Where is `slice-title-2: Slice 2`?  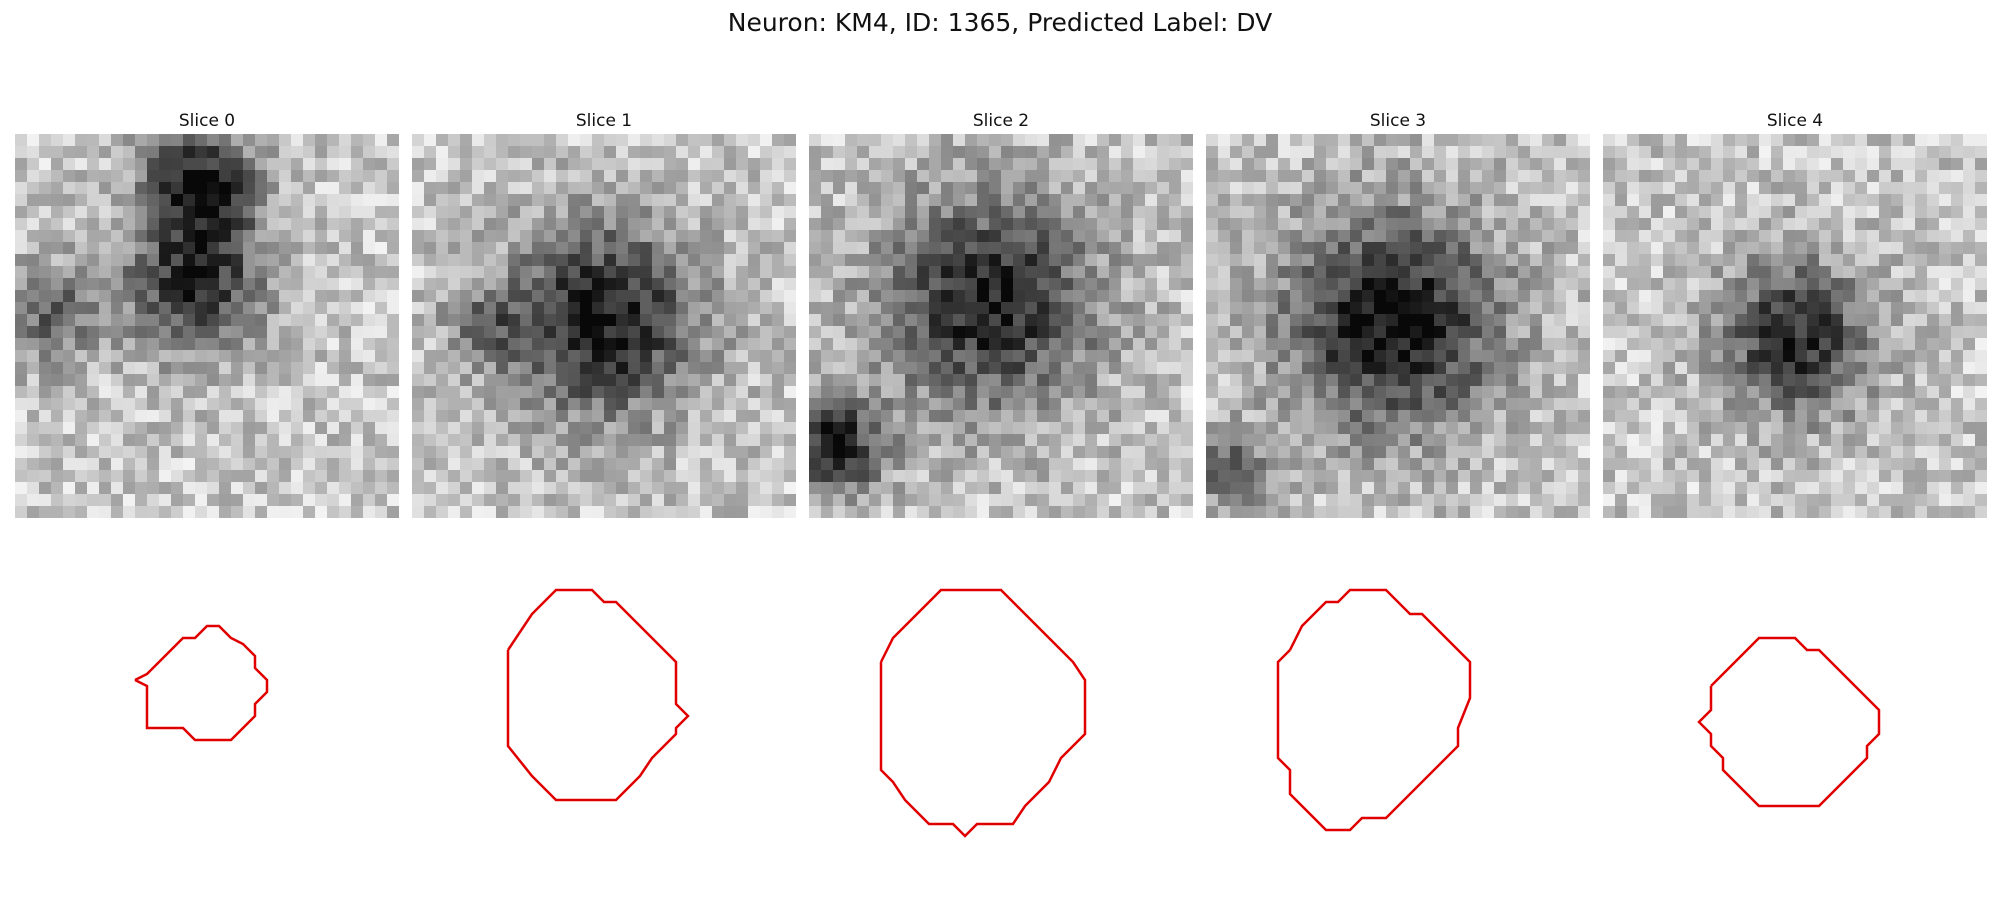
slice-title-2: Slice 2 is located at coordinates (1001, 121).